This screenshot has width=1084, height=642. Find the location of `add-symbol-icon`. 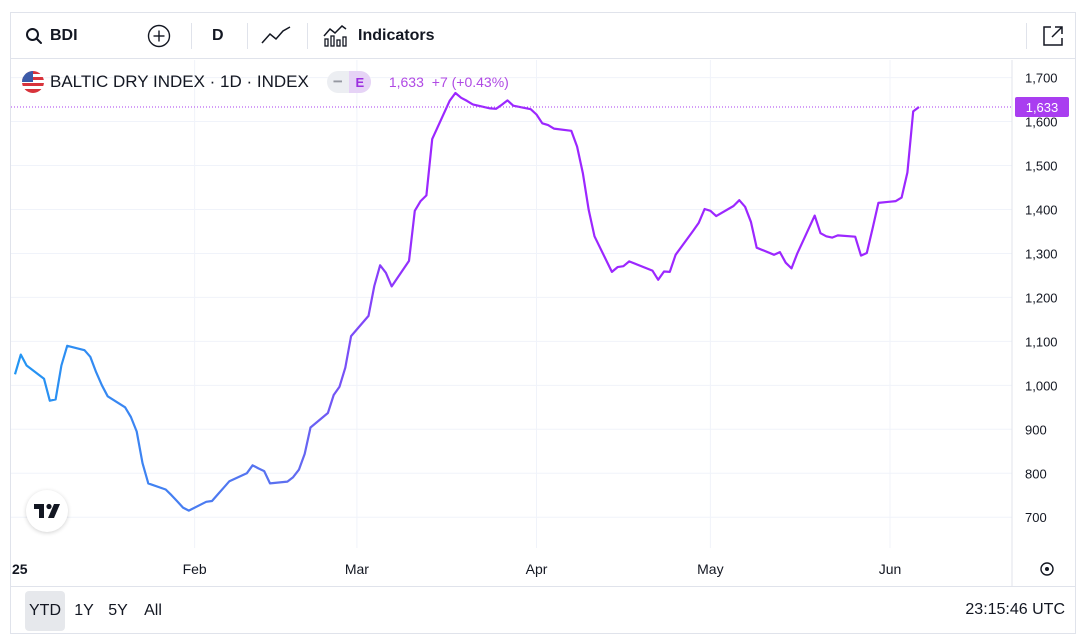

add-symbol-icon is located at coordinates (159, 36).